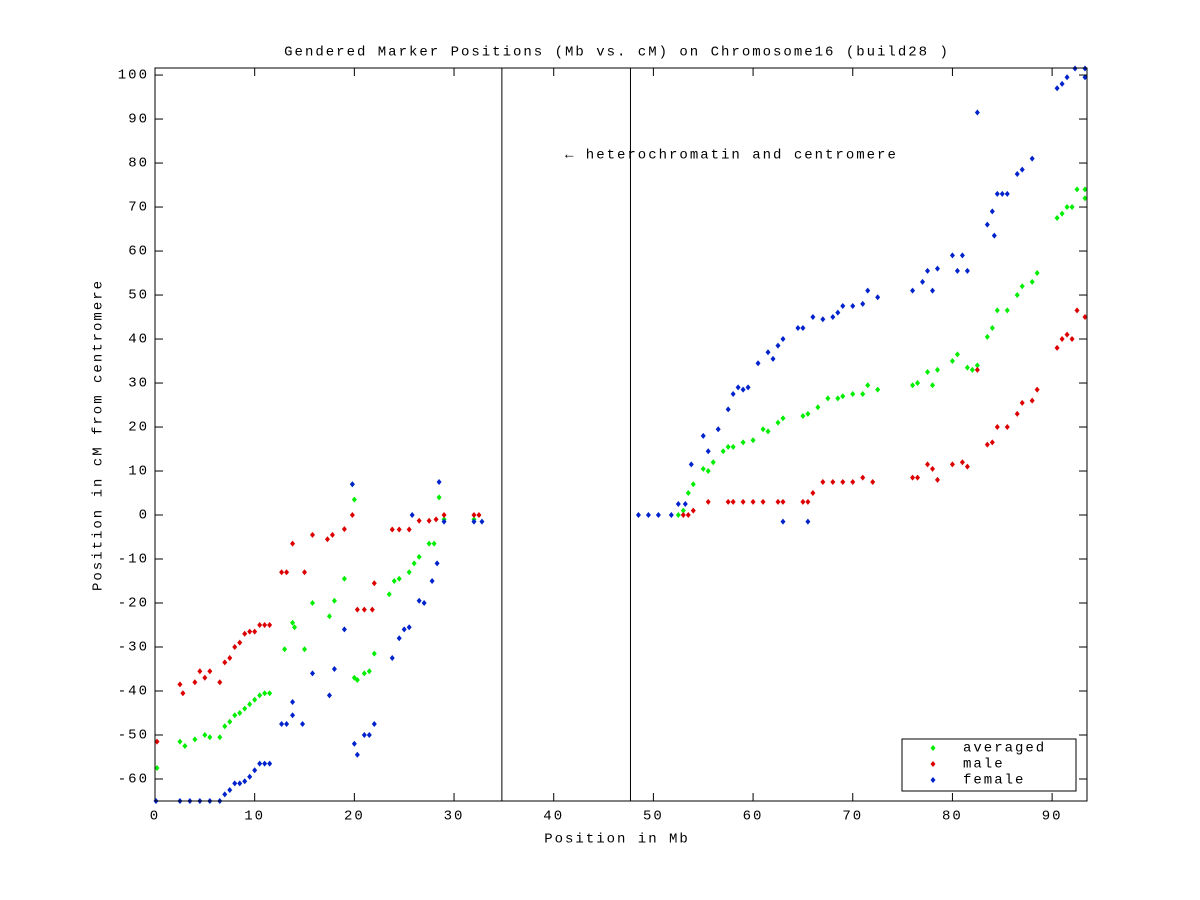  Describe the element at coordinates (617, 840) in the screenshot. I see `x-axis-label: Position in Mb` at that location.